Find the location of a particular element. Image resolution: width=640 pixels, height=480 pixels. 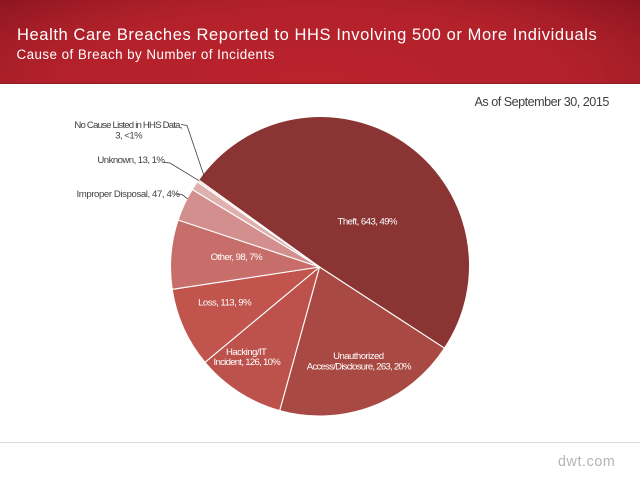

svg-text: Incident, 126, 10% is located at coordinates (248, 362).